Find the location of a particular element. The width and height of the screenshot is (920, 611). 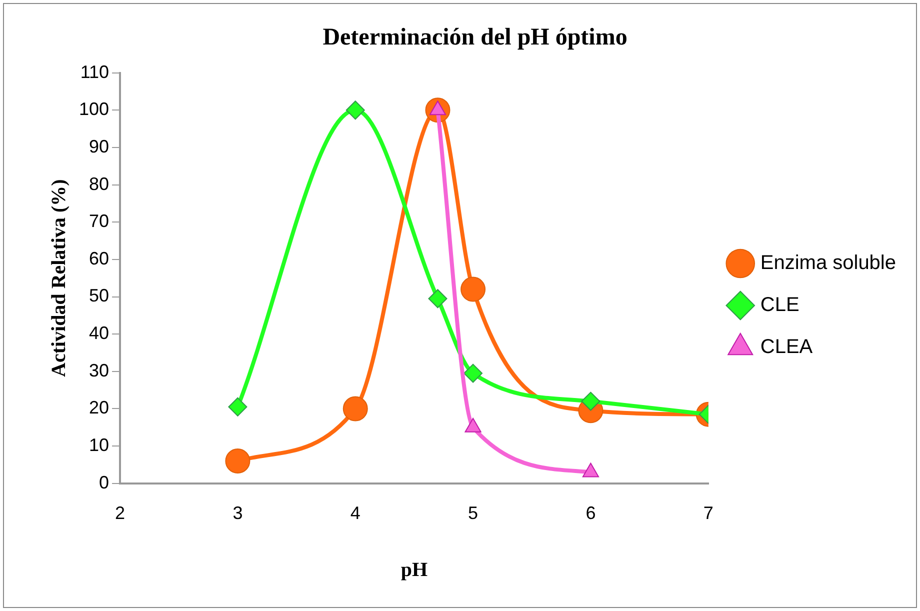

y-tick-label: 110 is located at coordinates (95, 72).